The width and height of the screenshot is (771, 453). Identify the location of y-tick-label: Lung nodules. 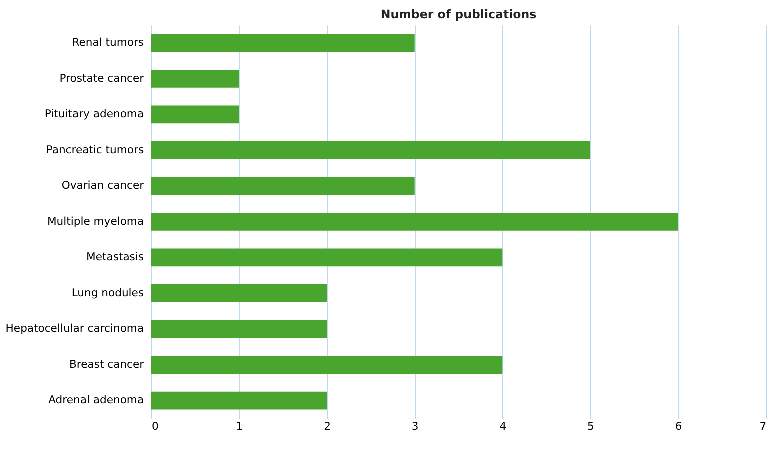
(108, 293).